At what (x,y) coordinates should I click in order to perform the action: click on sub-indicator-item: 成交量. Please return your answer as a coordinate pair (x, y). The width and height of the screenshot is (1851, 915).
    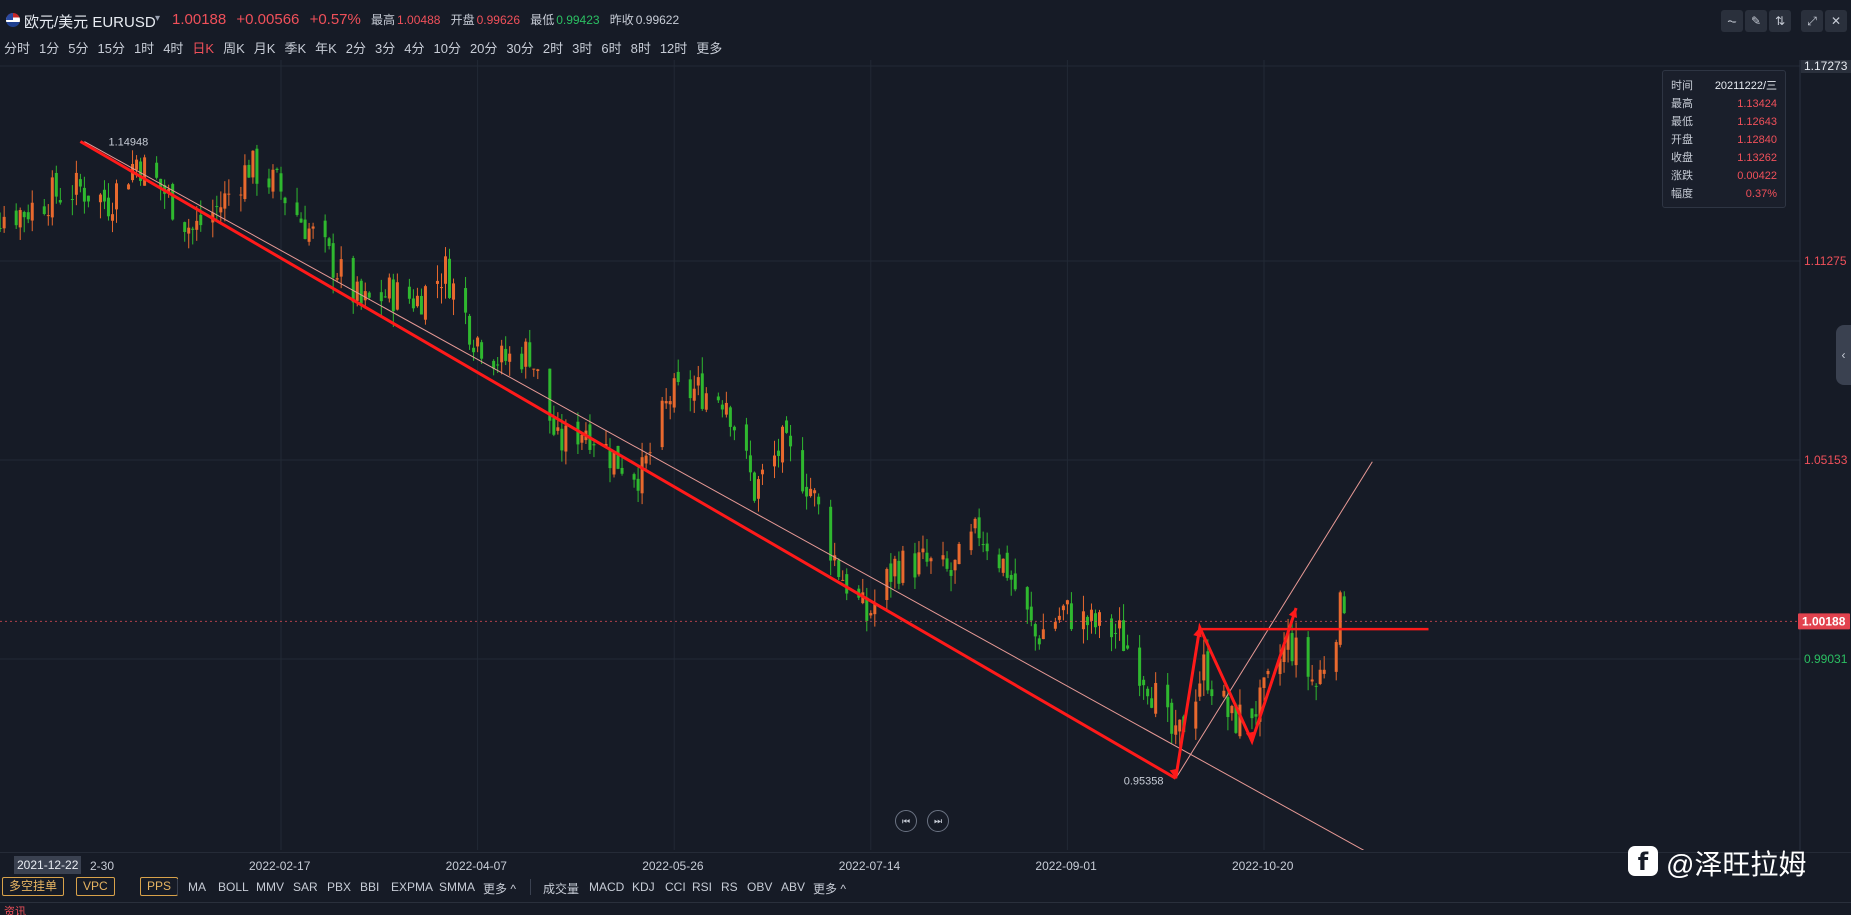
    Looking at the image, I should click on (561, 889).